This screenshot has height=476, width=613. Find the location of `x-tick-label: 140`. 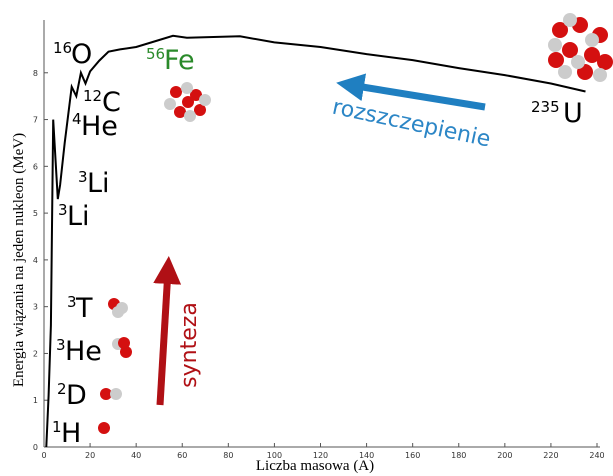

x-tick-label: 140 is located at coordinates (366, 455).